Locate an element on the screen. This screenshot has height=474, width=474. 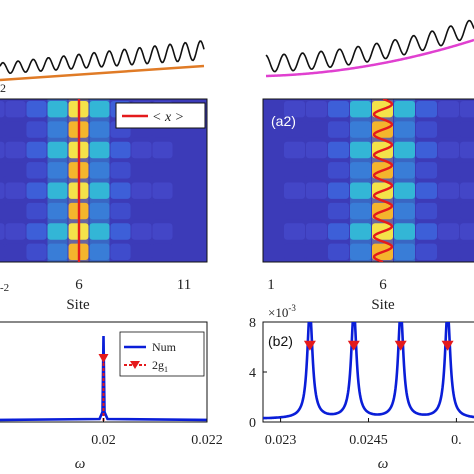
heatmap-a2-column is located at coordinates (360, 180).